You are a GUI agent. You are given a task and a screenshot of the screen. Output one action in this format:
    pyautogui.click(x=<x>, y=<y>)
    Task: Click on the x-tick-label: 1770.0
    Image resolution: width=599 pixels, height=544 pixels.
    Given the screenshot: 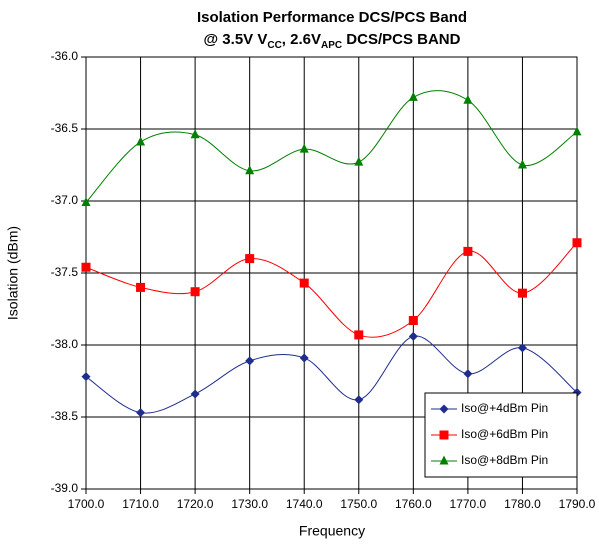 What is the action you would take?
    pyautogui.click(x=468, y=504)
    